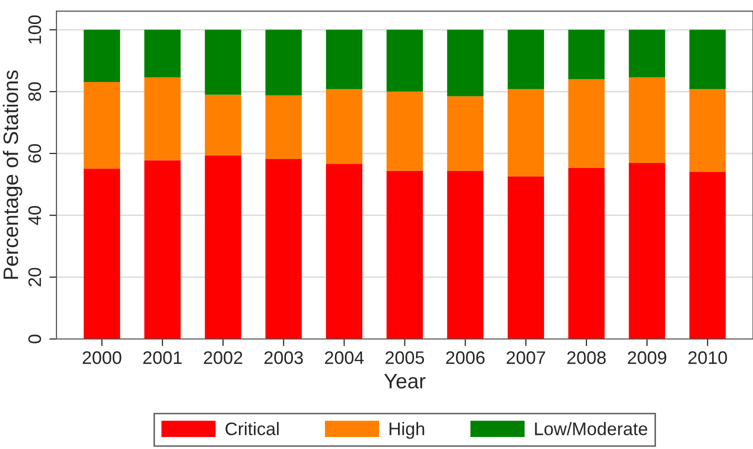  What do you see at coordinates (35, 153) in the screenshot?
I see `y-tick-label: 60` at bounding box center [35, 153].